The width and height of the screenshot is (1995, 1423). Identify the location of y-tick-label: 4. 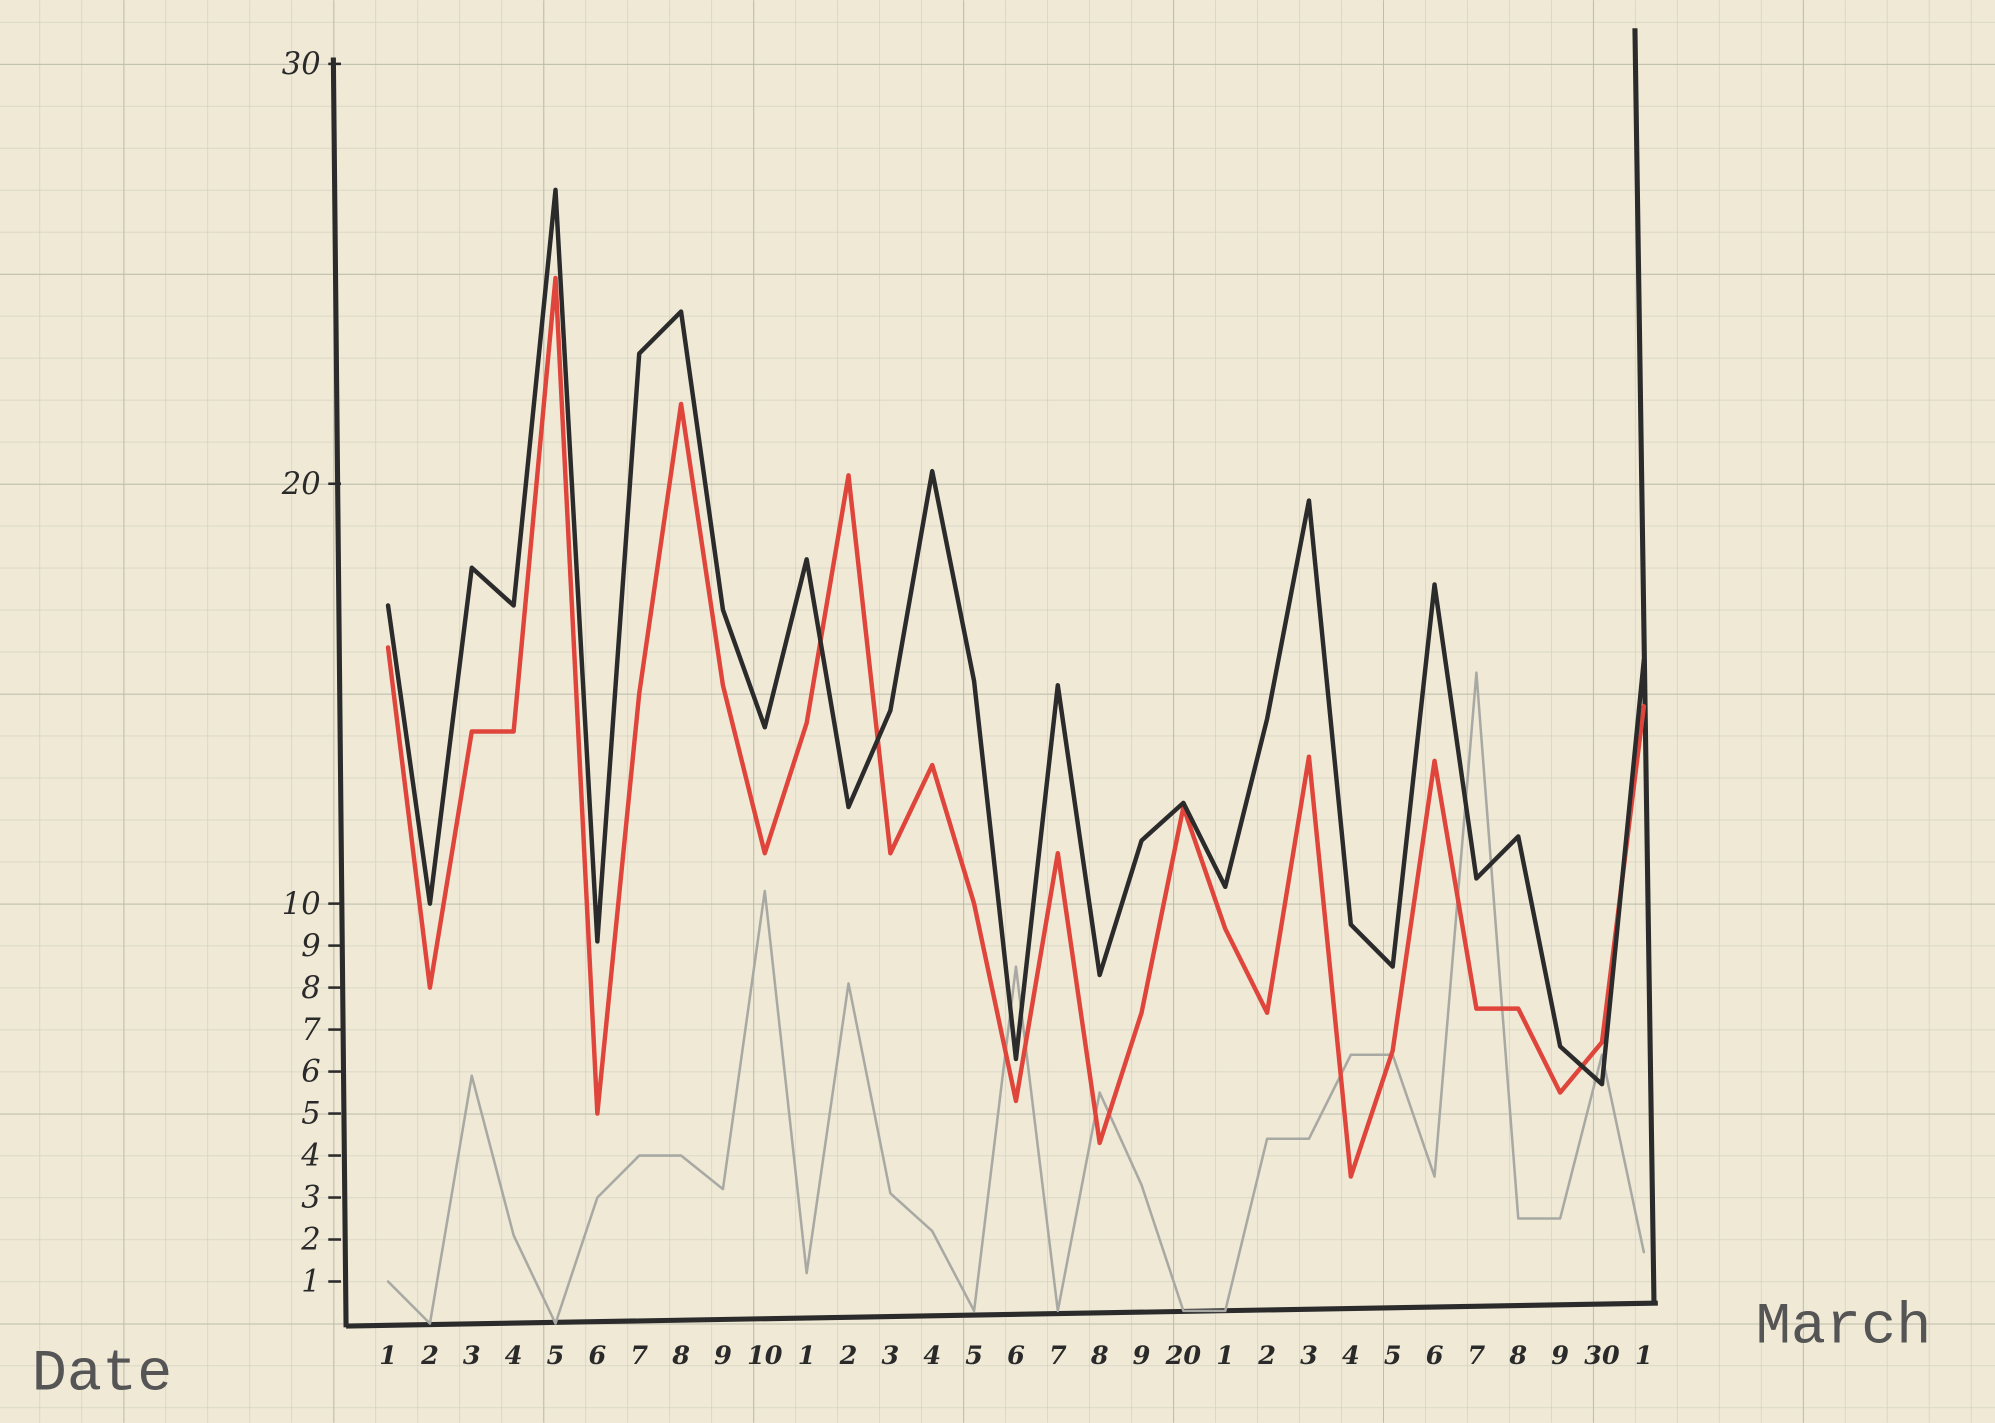
(310, 1156).